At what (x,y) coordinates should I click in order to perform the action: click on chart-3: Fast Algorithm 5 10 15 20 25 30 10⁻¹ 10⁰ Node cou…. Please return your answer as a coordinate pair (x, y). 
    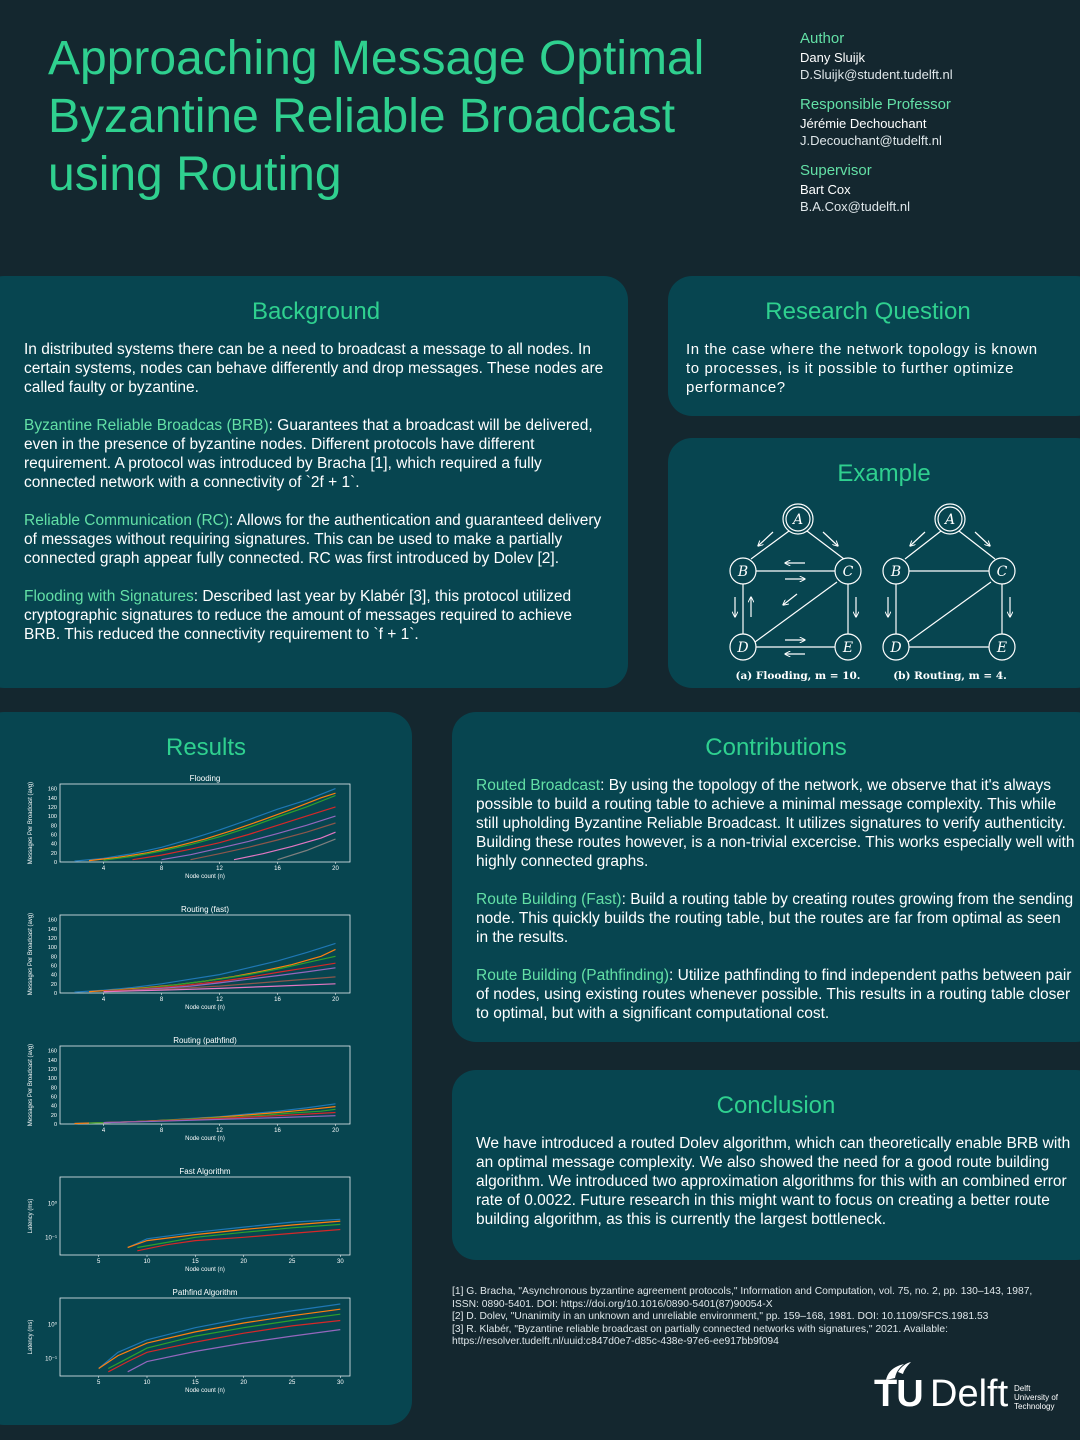
    Looking at the image, I should click on (189, 1220).